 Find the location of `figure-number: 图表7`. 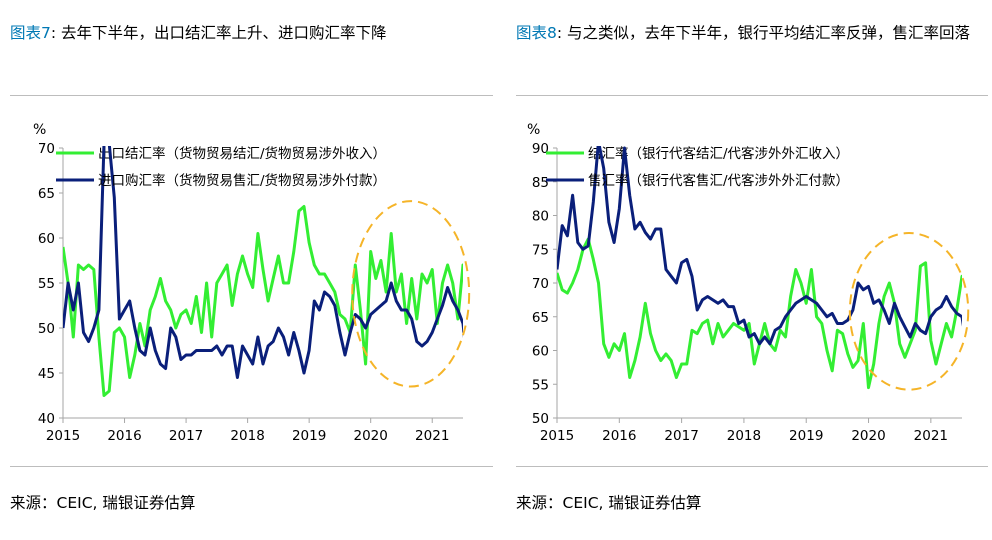

figure-number: 图表7 is located at coordinates (30, 33).